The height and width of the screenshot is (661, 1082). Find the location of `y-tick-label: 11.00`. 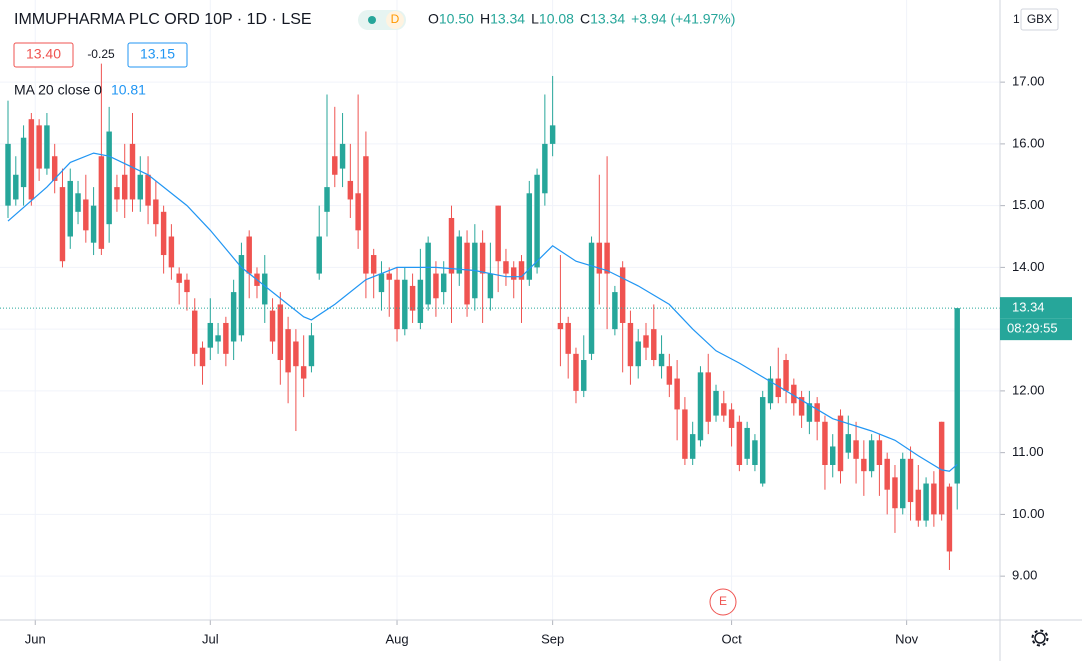

y-tick-label: 11.00 is located at coordinates (1028, 451).